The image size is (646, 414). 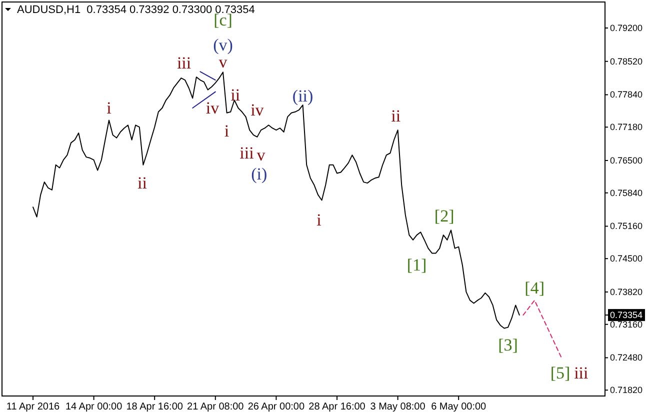 What do you see at coordinates (94, 407) in the screenshot?
I see `x-tick-label: 14 Apr 00:00` at bounding box center [94, 407].